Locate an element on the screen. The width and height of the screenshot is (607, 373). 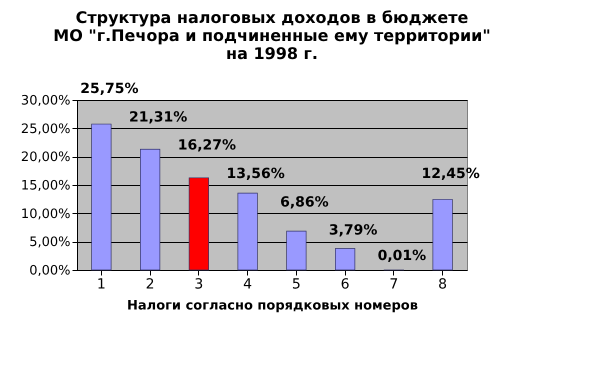
chart-title: Структура налоговых доходов в бюджете МО "г.Печора и подчиненные ему территории" на 1998 г. is located at coordinates (272, 35).